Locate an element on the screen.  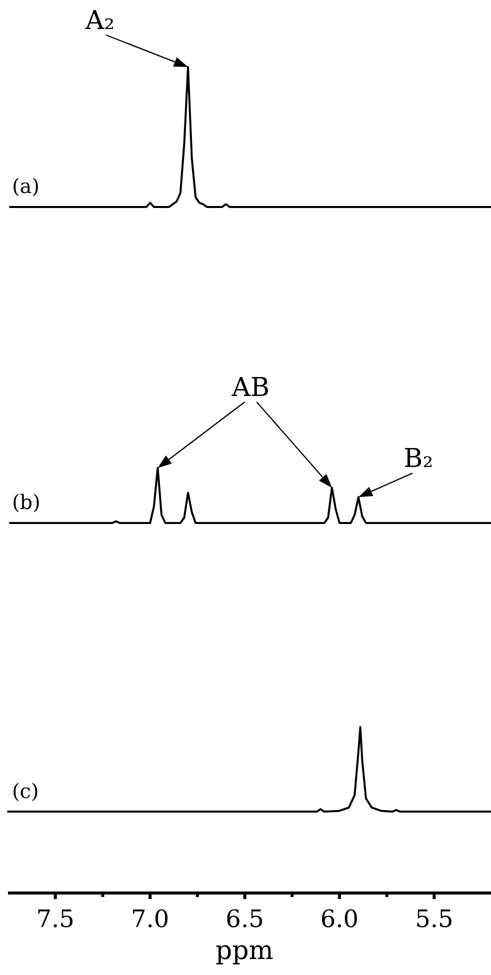
x-tick-label: 6.0 is located at coordinates (339, 919).